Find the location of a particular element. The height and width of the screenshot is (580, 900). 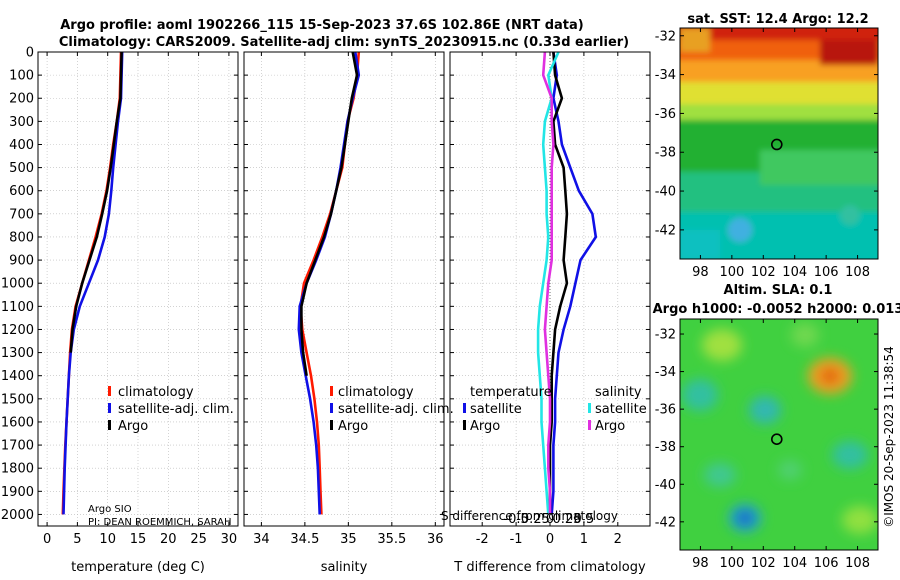

sla-map: 98 100 102 104 106 108 -32 -34 -36 -38 -40 -42 is located at coordinates (767, 444).